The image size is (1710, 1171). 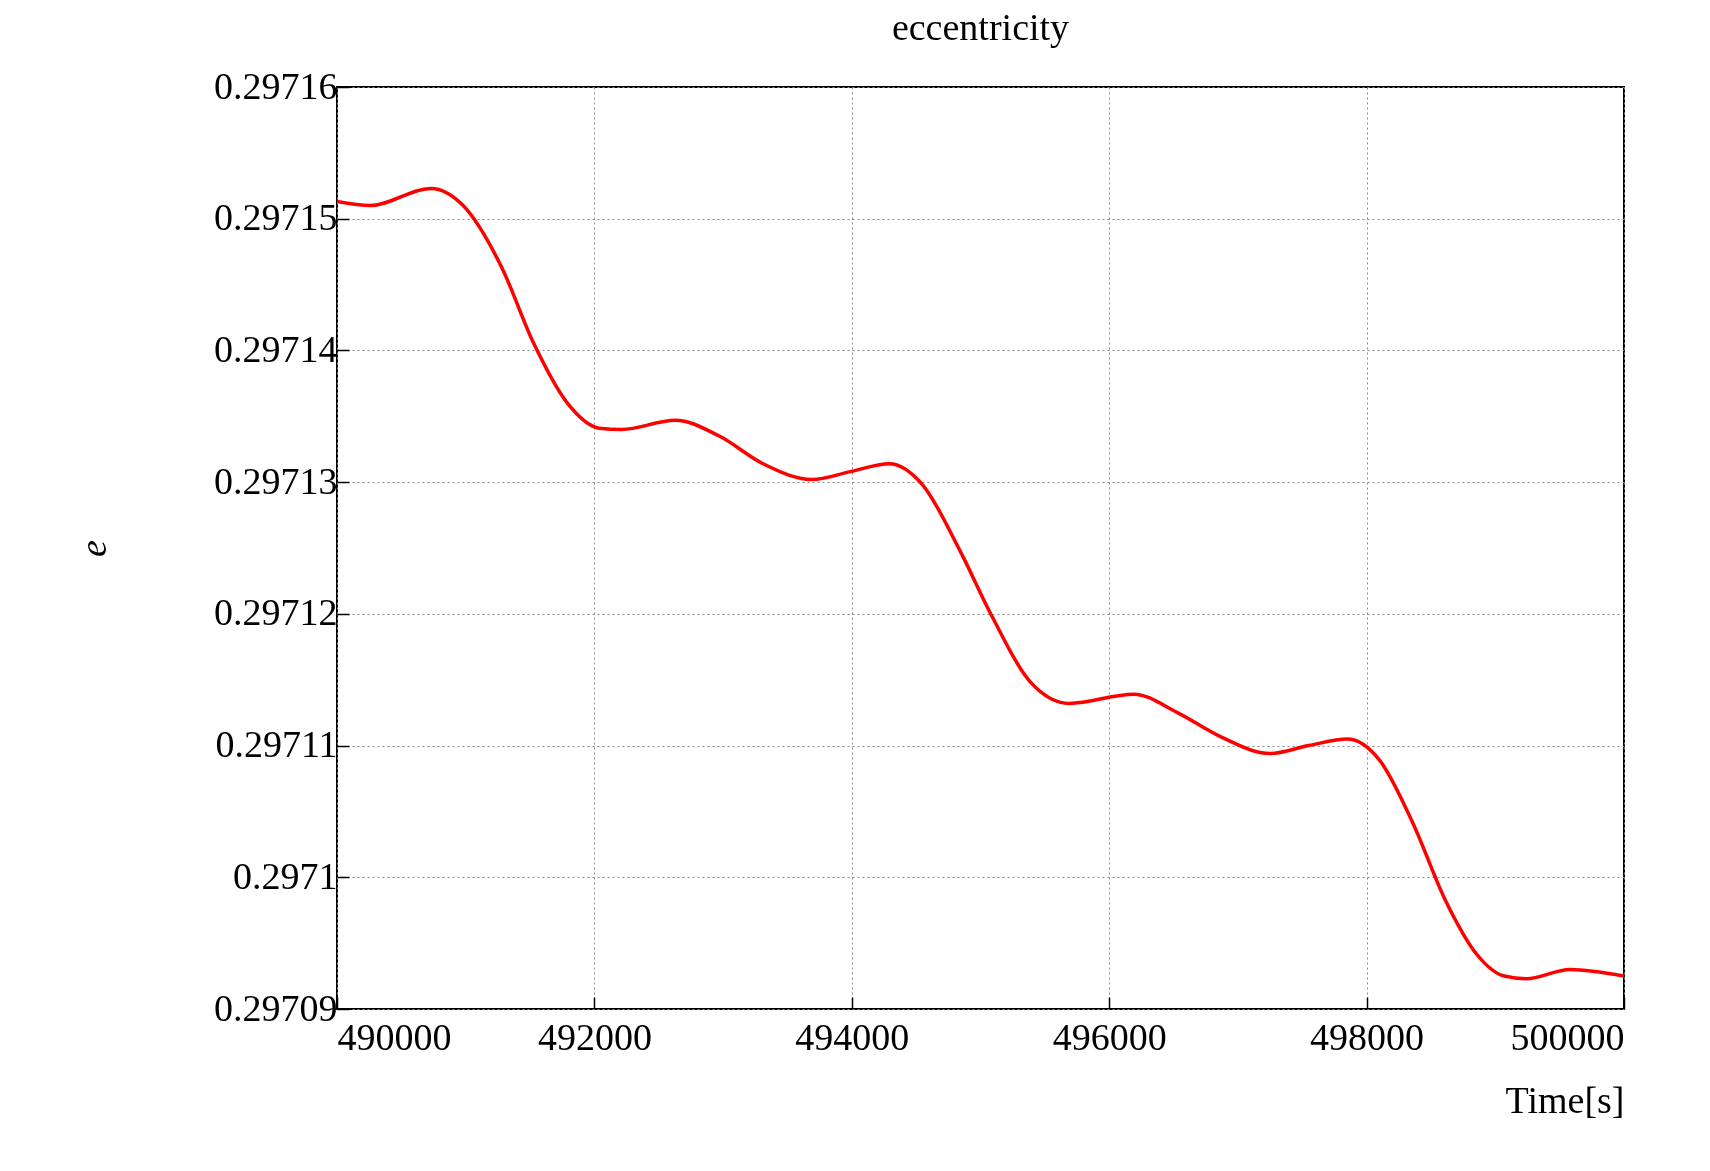 What do you see at coordinates (276, 480) in the screenshot?
I see `y-tick-label: 0.29713` at bounding box center [276, 480].